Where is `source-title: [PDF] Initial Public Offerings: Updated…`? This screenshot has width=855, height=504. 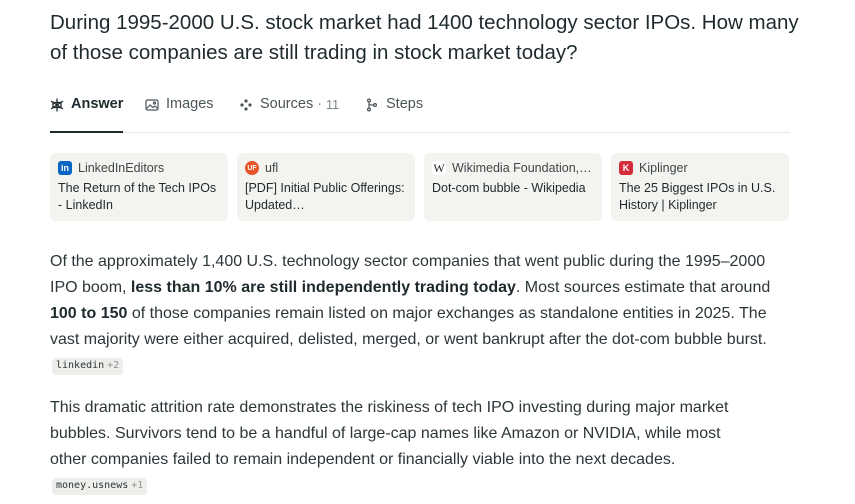
source-title: [PDF] Initial Public Offerings: Updated… is located at coordinates (325, 196).